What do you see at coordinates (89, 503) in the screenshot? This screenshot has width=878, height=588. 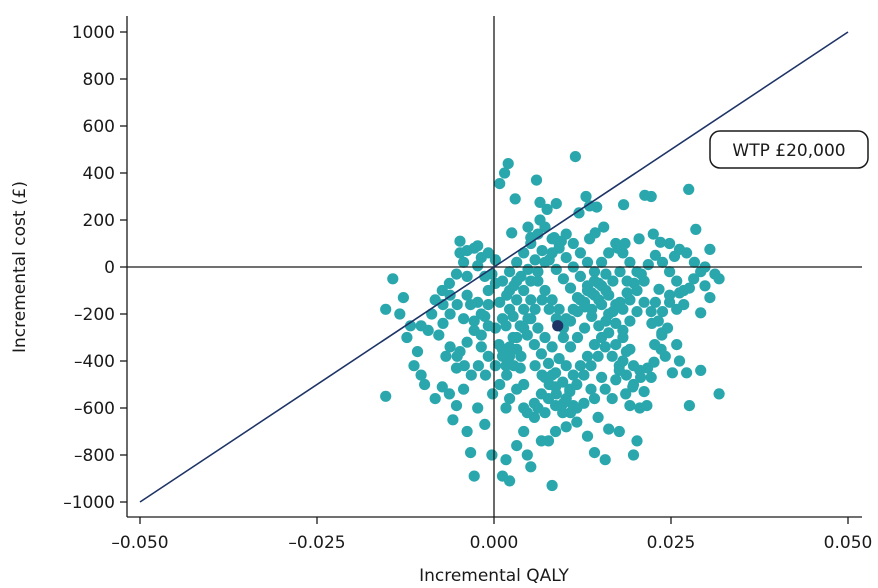 I see `y-tick-label: –1000` at bounding box center [89, 503].